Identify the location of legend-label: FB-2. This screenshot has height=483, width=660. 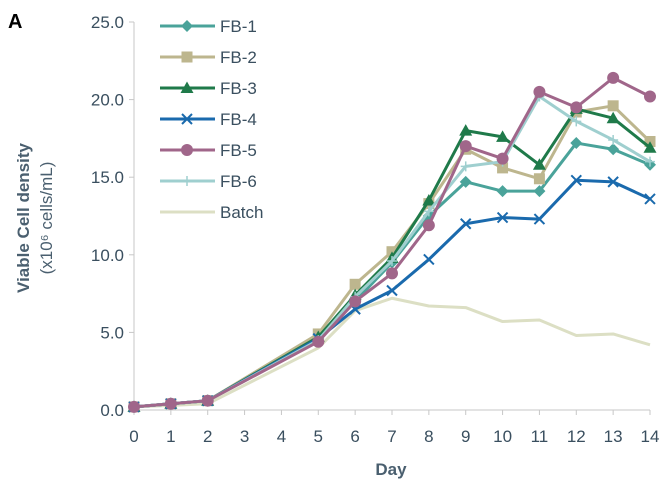
(238, 57).